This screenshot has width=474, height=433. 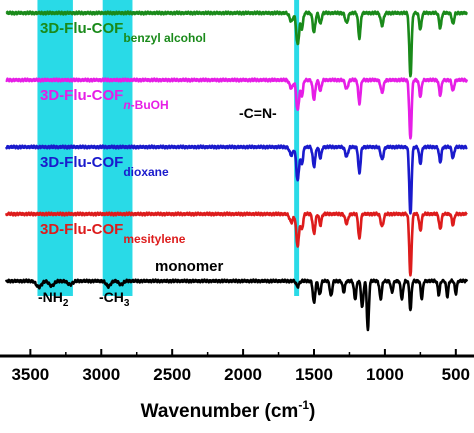 I want to click on ch3-band-label: -CH3, so click(x=114, y=299).